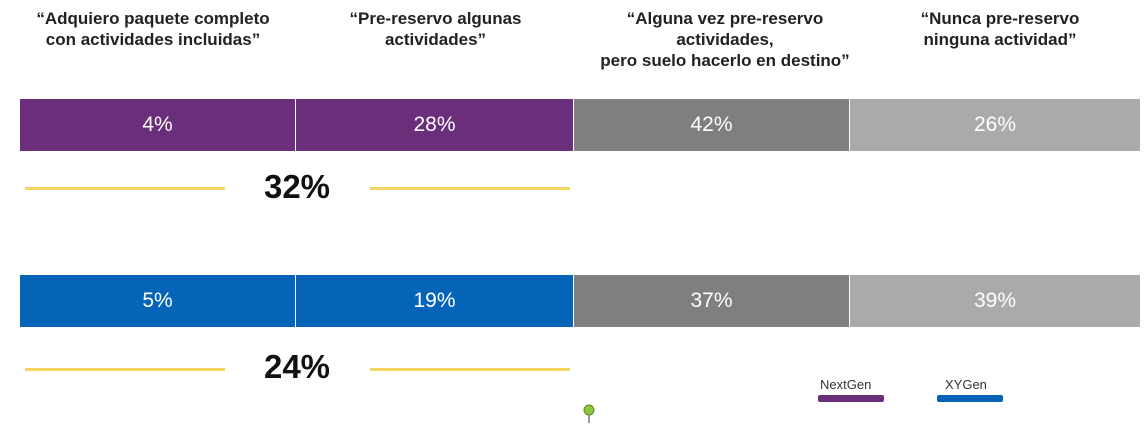 Image resolution: width=1148 pixels, height=425 pixels. I want to click on legend-swatch-xygen, so click(970, 398).